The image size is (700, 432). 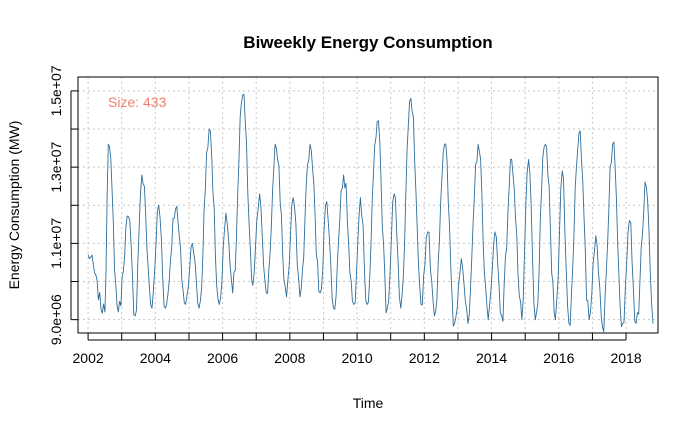 I want to click on x-axis-label: Time, so click(x=368, y=403).